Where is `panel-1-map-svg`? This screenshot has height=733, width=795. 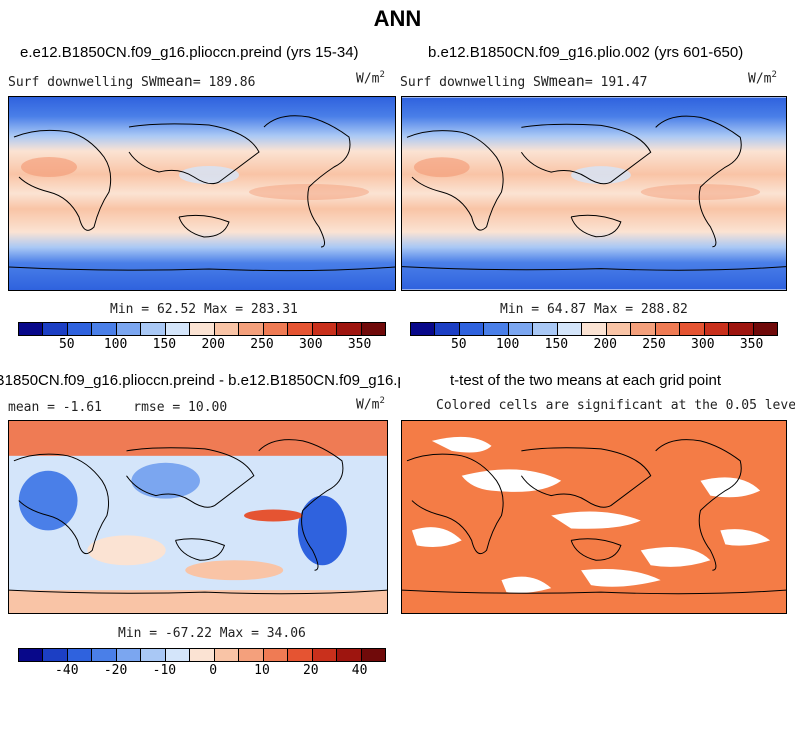 panel-1-map-svg is located at coordinates (202, 193).